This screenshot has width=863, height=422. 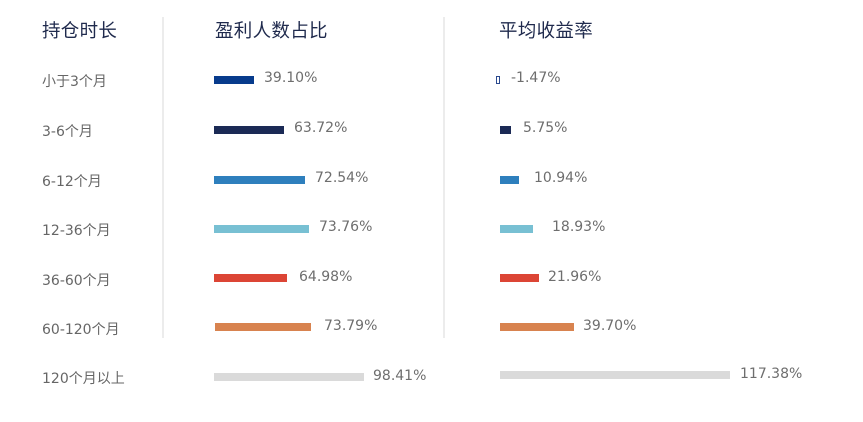 I want to click on header-duration: 持仓时长, so click(x=80, y=31).